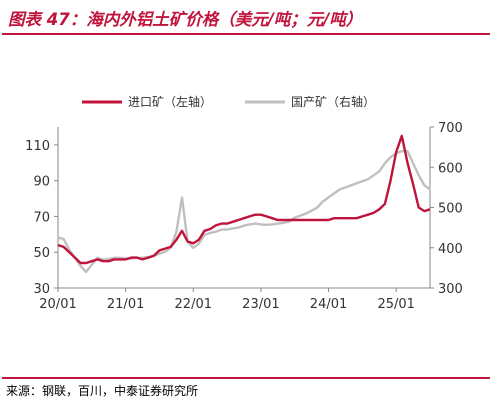 The width and height of the screenshot is (493, 404). What do you see at coordinates (125, 304) in the screenshot?
I see `x-tick-label: 21/01` at bounding box center [125, 304].